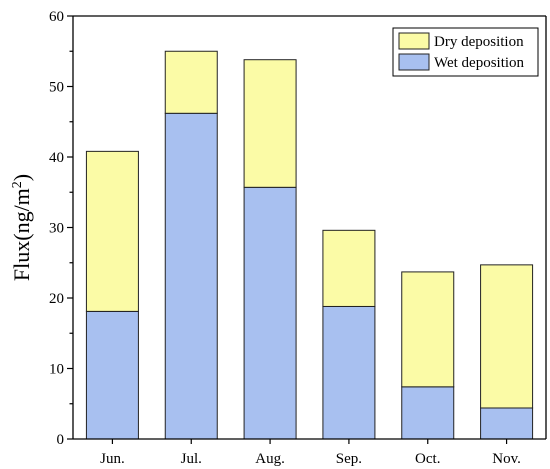 The height and width of the screenshot is (469, 550). I want to click on y-tick-label-40: 40, so click(56, 158).